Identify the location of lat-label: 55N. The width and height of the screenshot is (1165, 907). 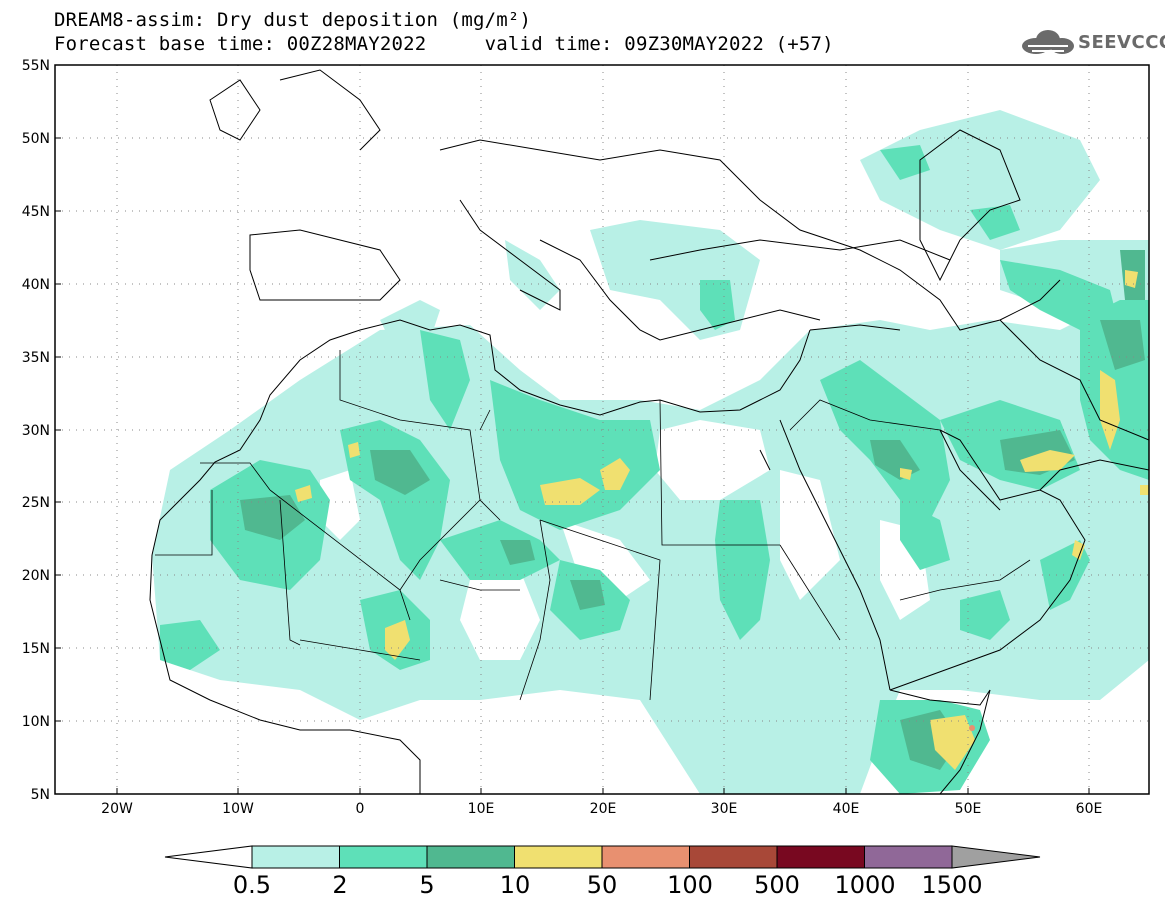
(36, 66).